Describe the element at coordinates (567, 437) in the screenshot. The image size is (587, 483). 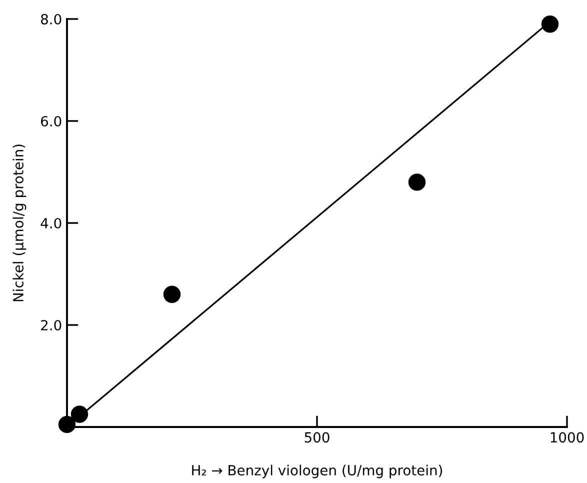
I see `x-tick-label: 1000` at that location.